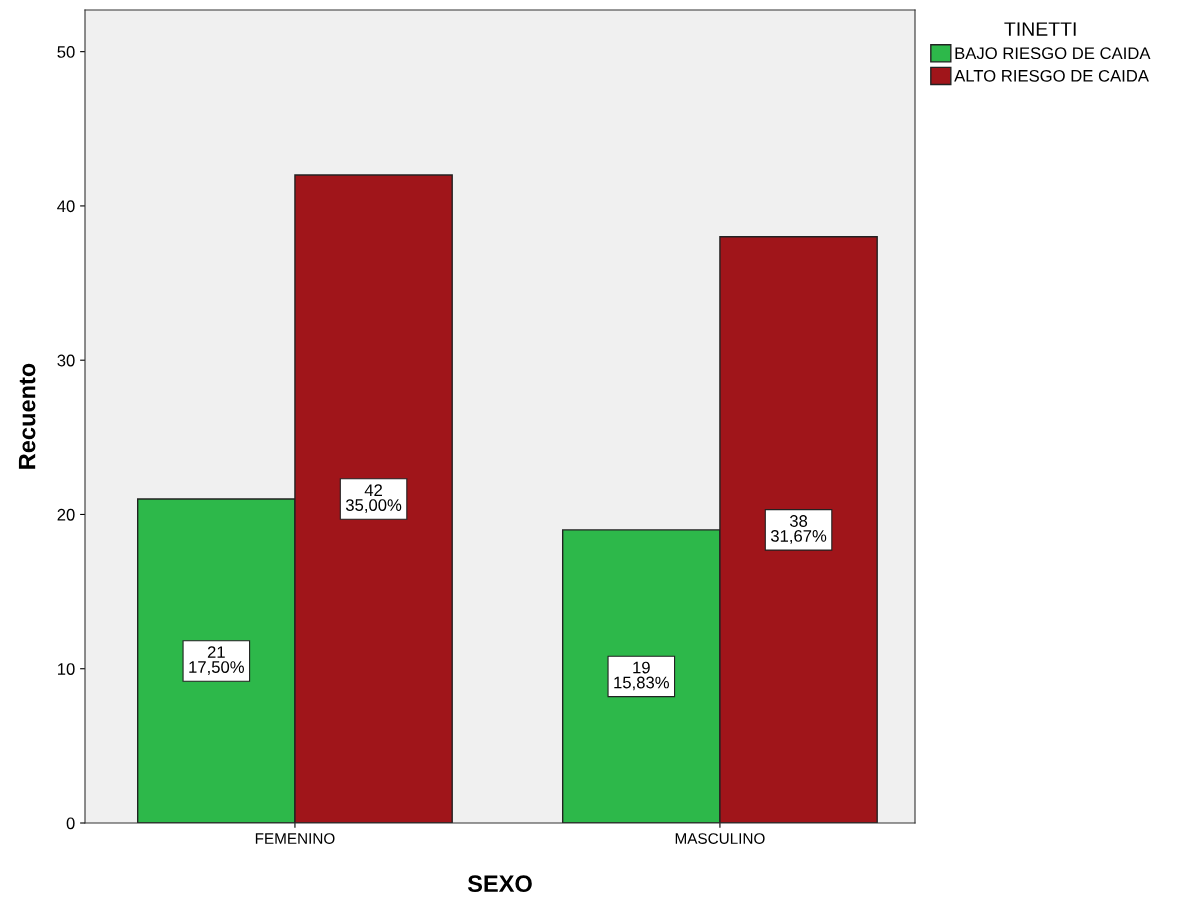 The width and height of the screenshot is (1201, 915). What do you see at coordinates (373, 498) in the screenshot?
I see `data-label: 42 35,00%` at bounding box center [373, 498].